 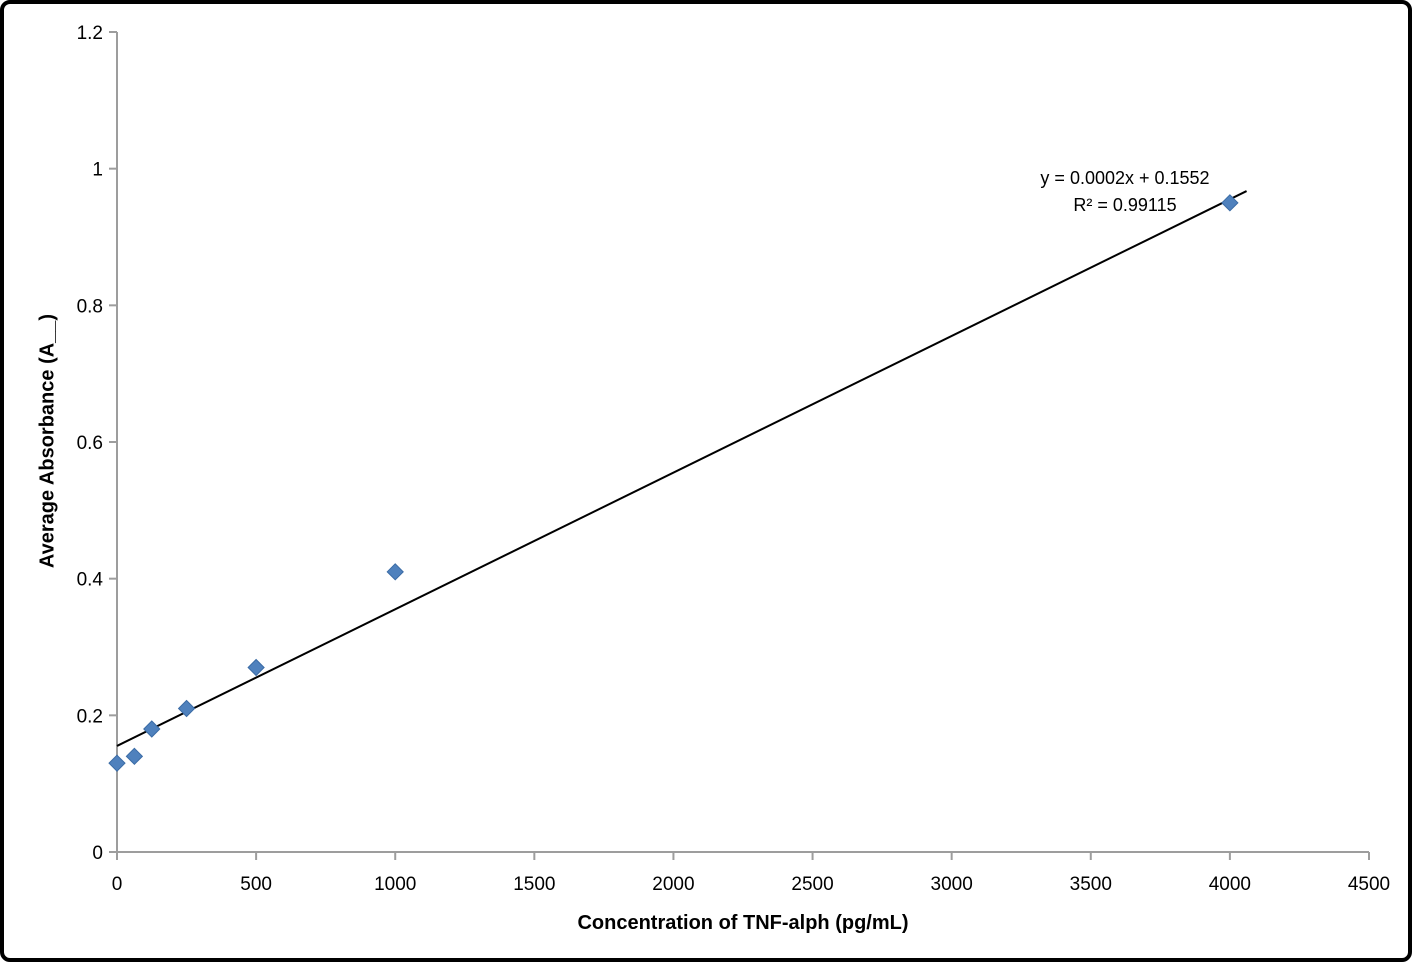 What do you see at coordinates (256, 884) in the screenshot?
I see `x-tick-label: 500` at bounding box center [256, 884].